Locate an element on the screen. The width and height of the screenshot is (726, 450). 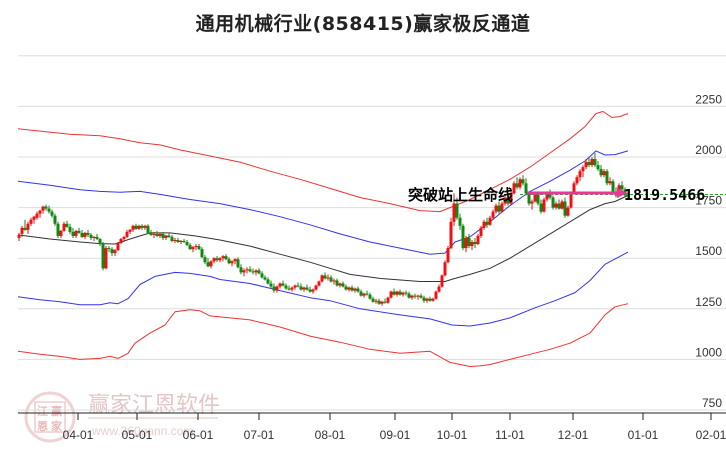
x-tick-label: 09-01 is located at coordinates (395, 435).